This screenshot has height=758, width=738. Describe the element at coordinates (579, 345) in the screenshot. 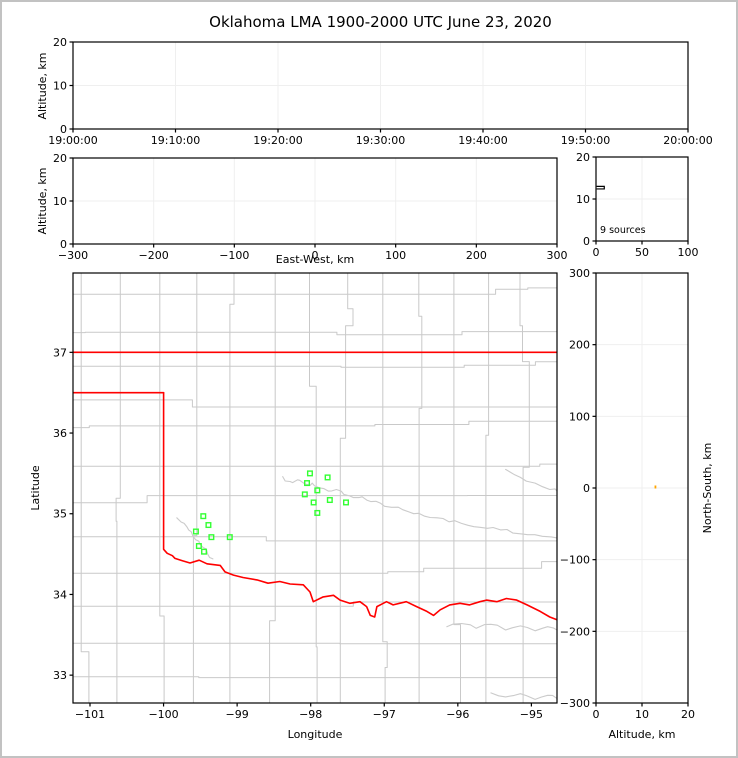

I see `tick-label: 200` at that location.